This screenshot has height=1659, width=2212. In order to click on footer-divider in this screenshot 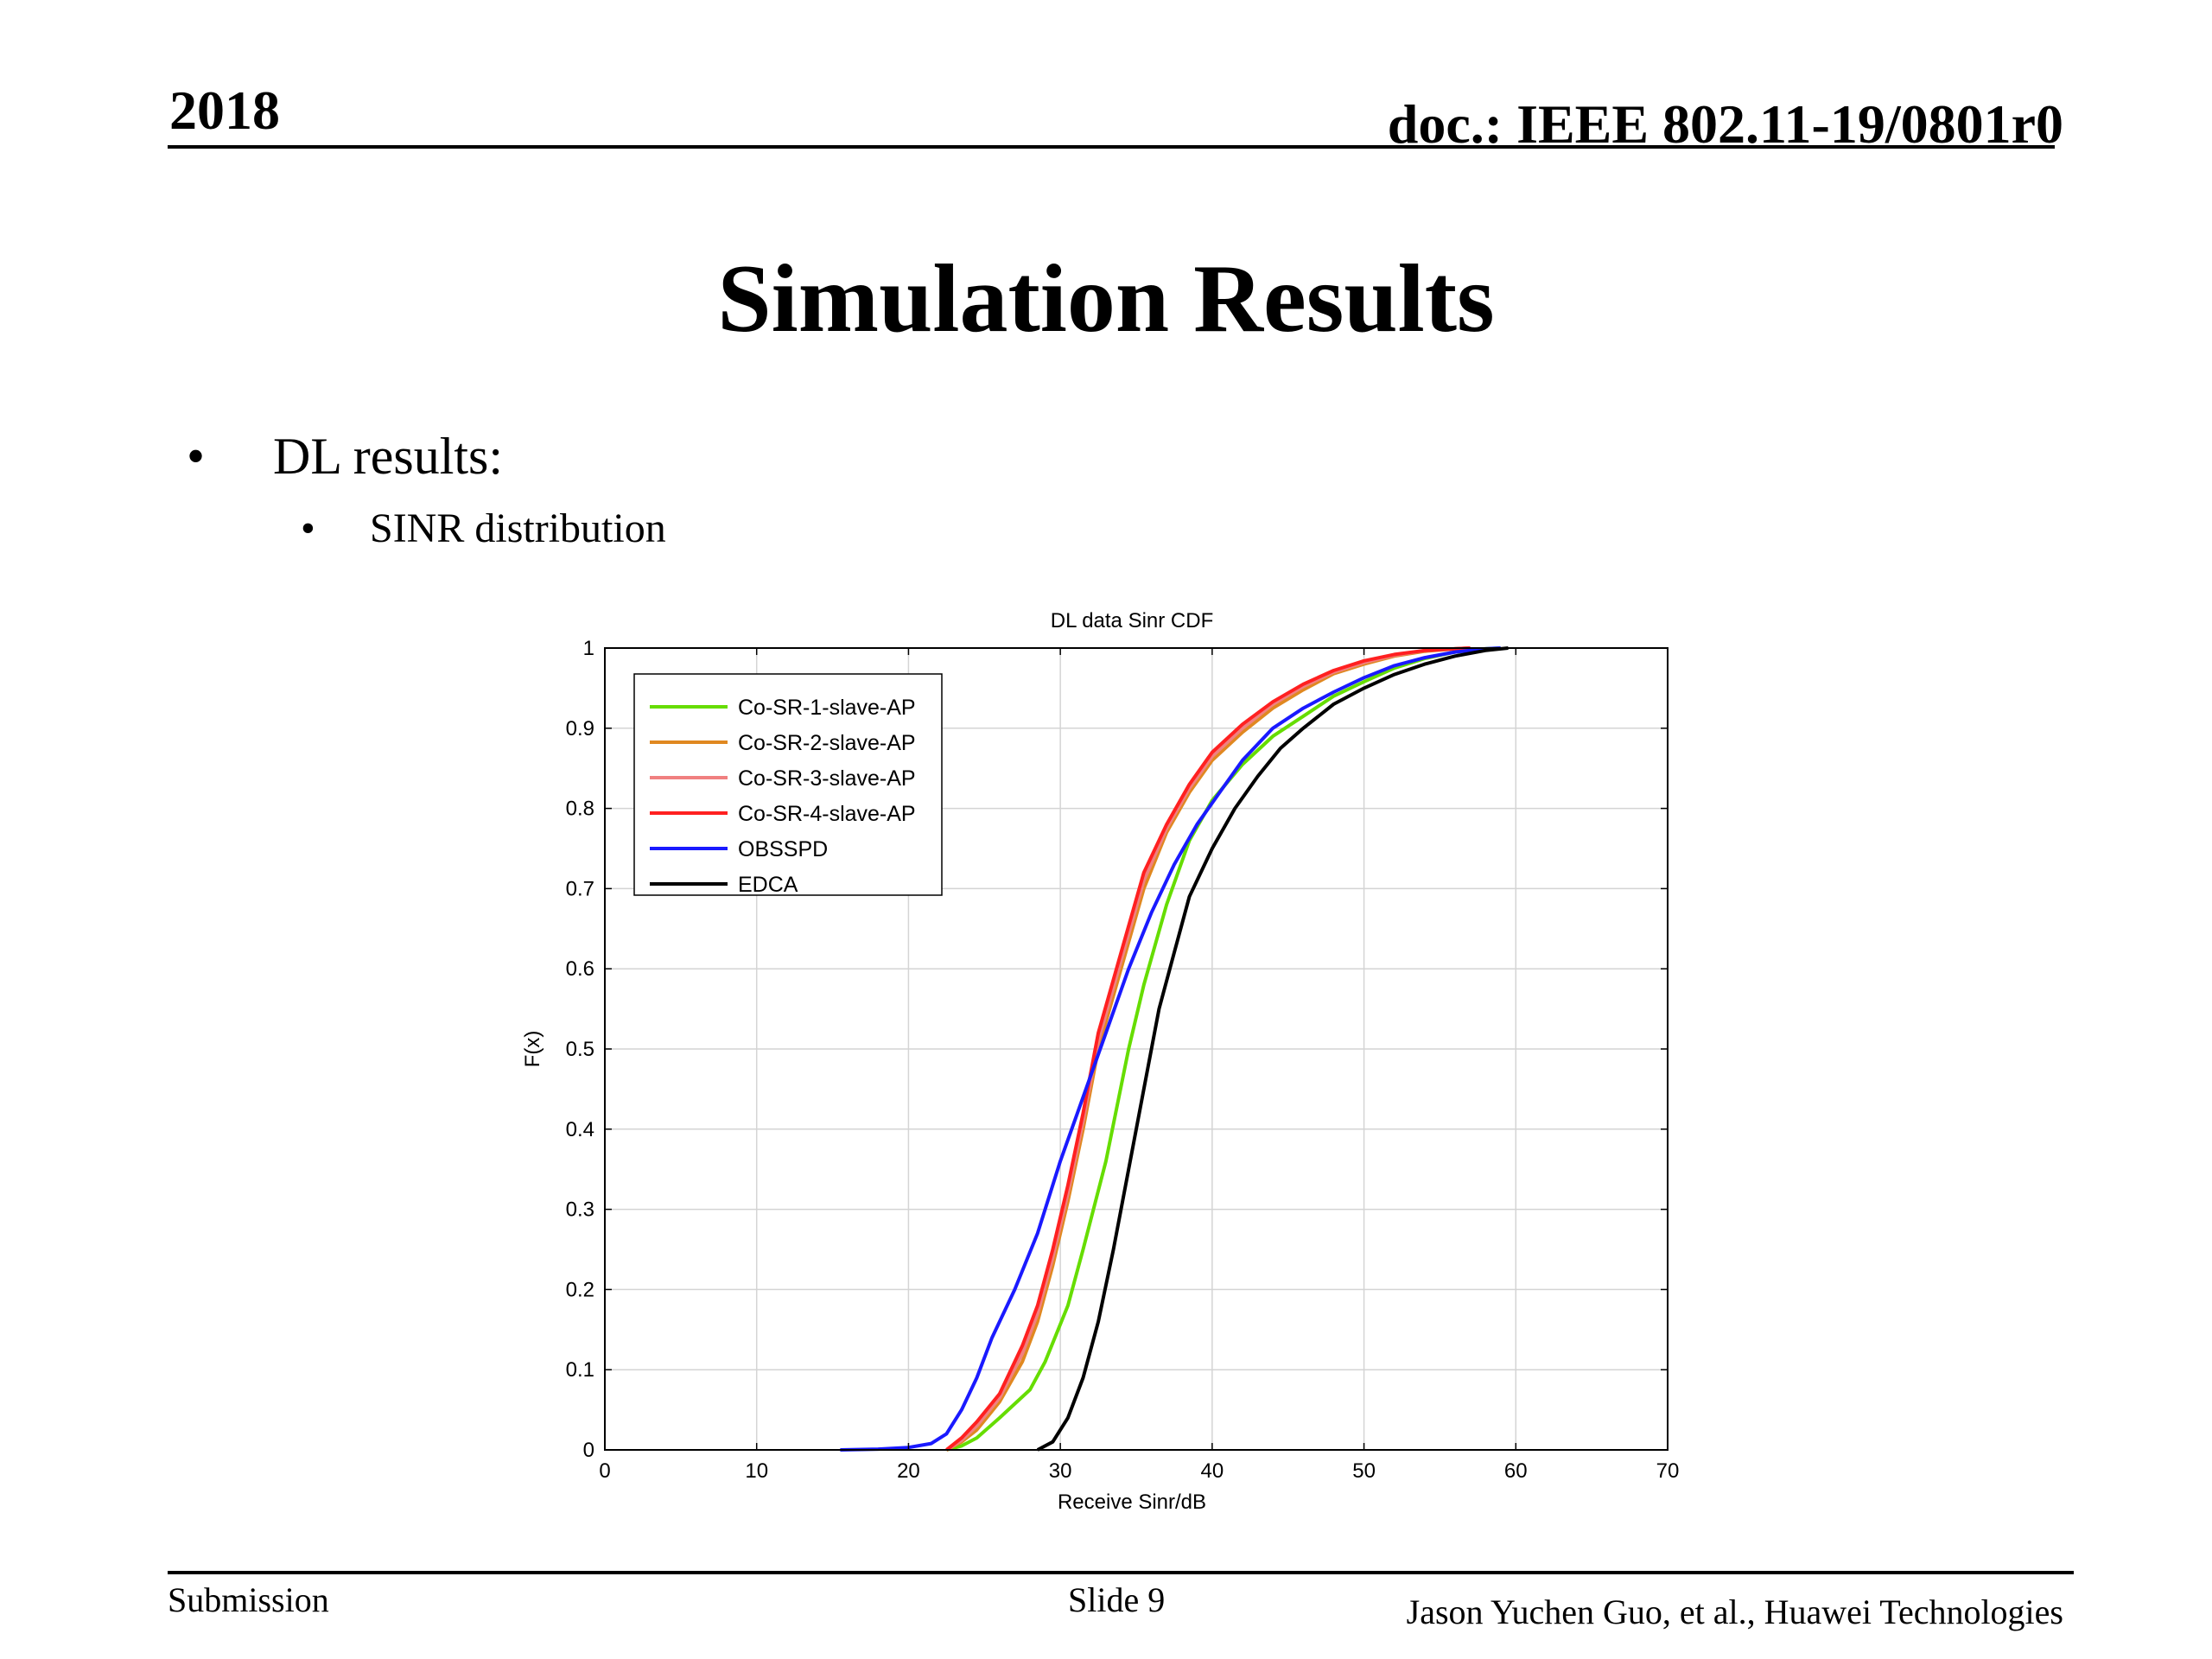, I will do `click(1121, 1572)`.